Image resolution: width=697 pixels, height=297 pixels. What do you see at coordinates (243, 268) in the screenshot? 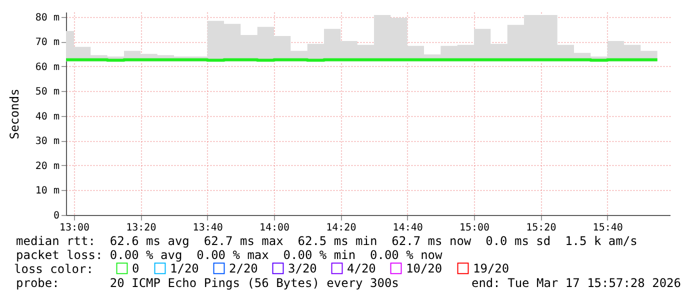
I see `legend-label: 2/20` at bounding box center [243, 268].